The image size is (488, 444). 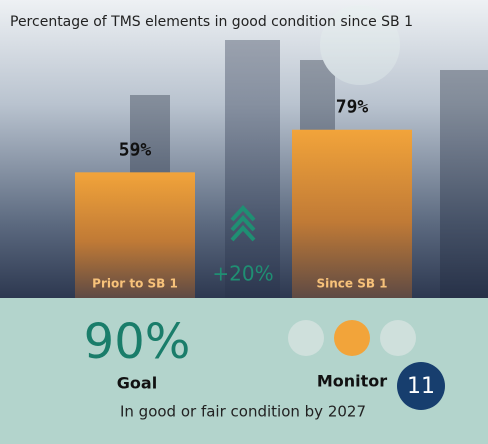 What do you see at coordinates (137, 383) in the screenshot?
I see `goal-label: Goal` at bounding box center [137, 383].